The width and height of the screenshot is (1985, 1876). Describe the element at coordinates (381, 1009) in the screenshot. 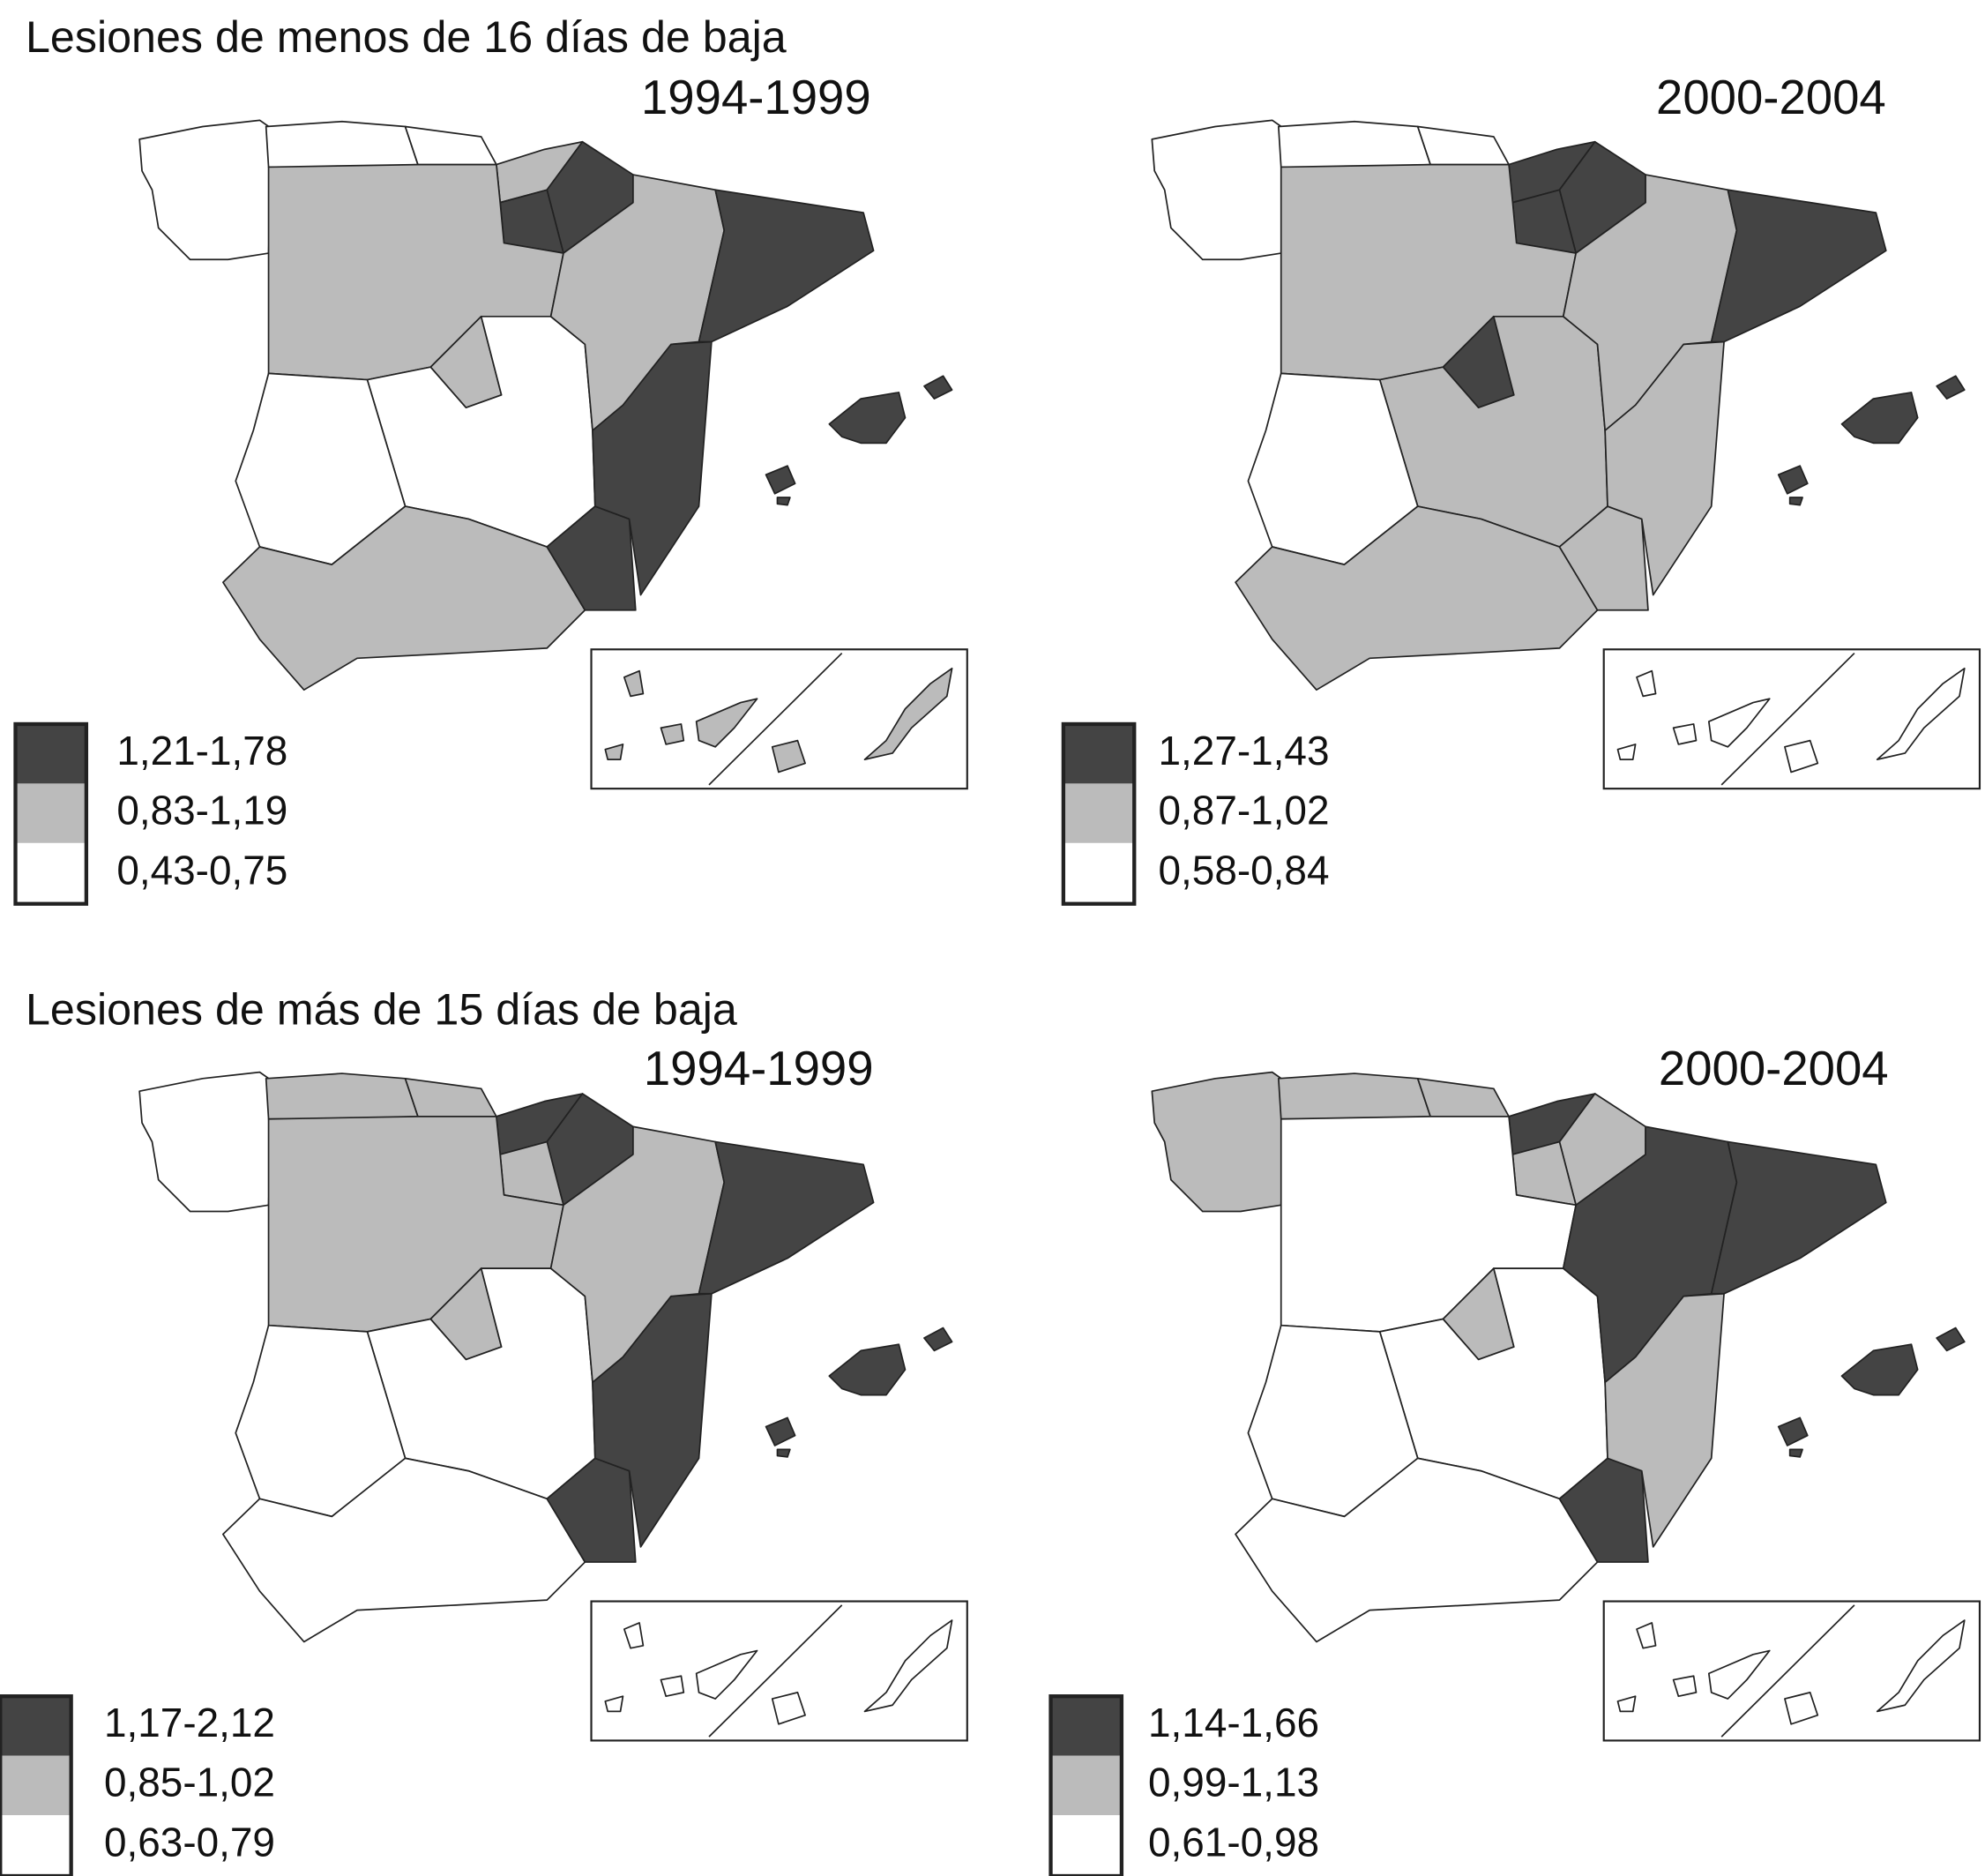

I see `section-title: Lesiones de más de 15 días de baja` at that location.